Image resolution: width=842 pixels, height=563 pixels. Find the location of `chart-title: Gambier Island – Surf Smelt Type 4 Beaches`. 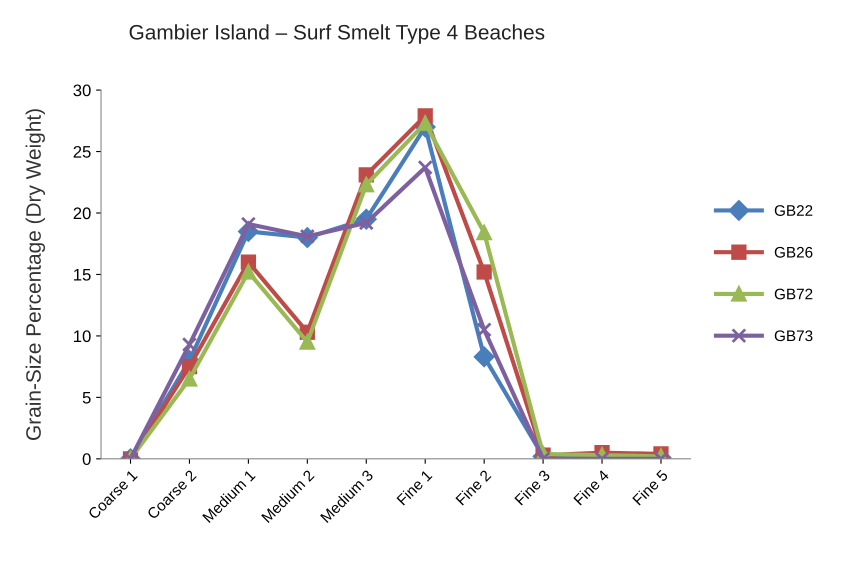

chart-title: Gambier Island – Surf Smelt Type 4 Beaches is located at coordinates (337, 34).